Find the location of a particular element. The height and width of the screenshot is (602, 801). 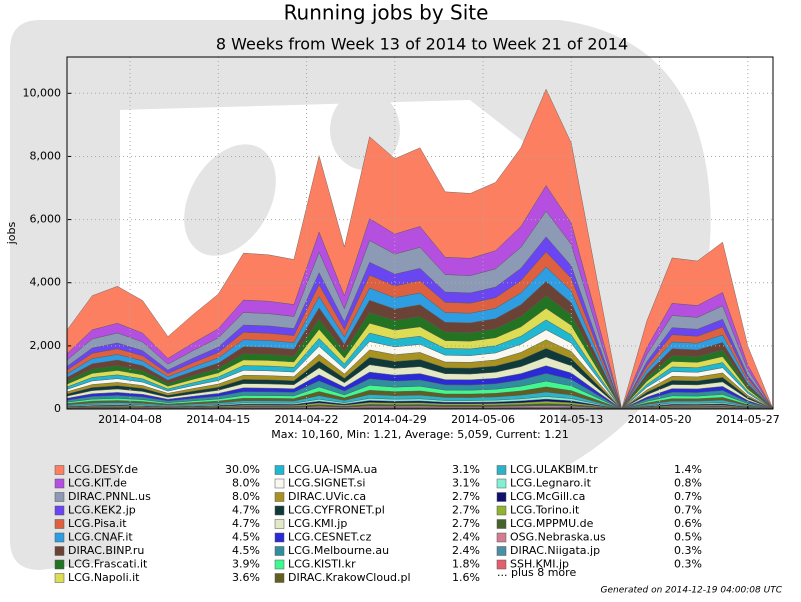

legend-share: 4.5% is located at coordinates (246, 550).